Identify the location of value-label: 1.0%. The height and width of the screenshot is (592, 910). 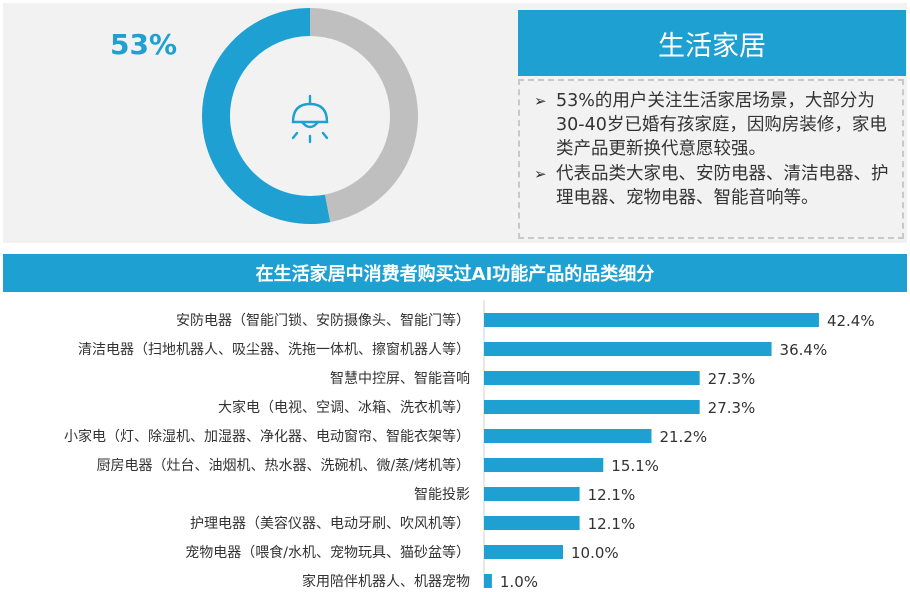
(519, 582).